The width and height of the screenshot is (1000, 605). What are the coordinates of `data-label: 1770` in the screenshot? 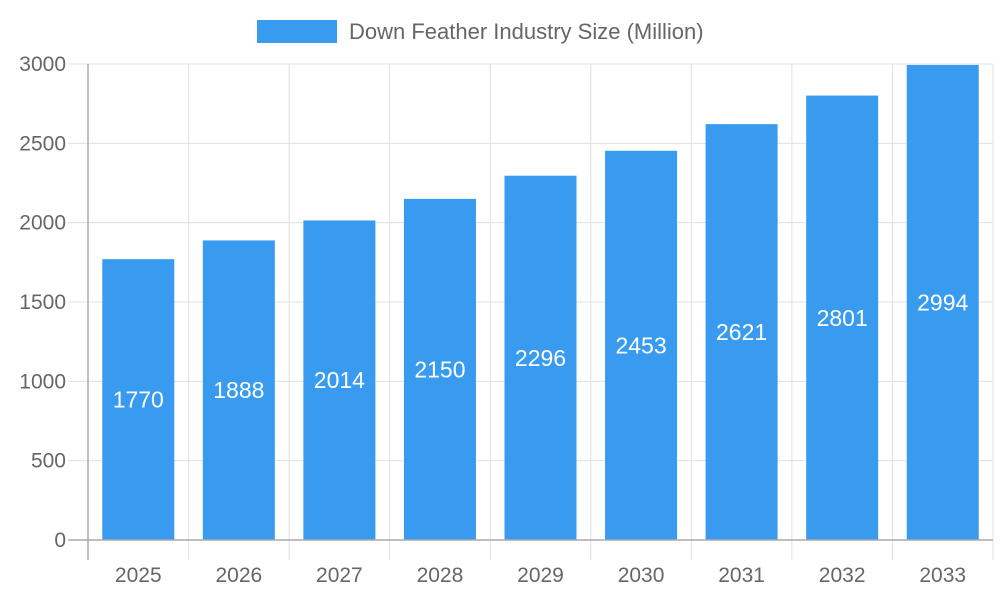 It's located at (138, 400).